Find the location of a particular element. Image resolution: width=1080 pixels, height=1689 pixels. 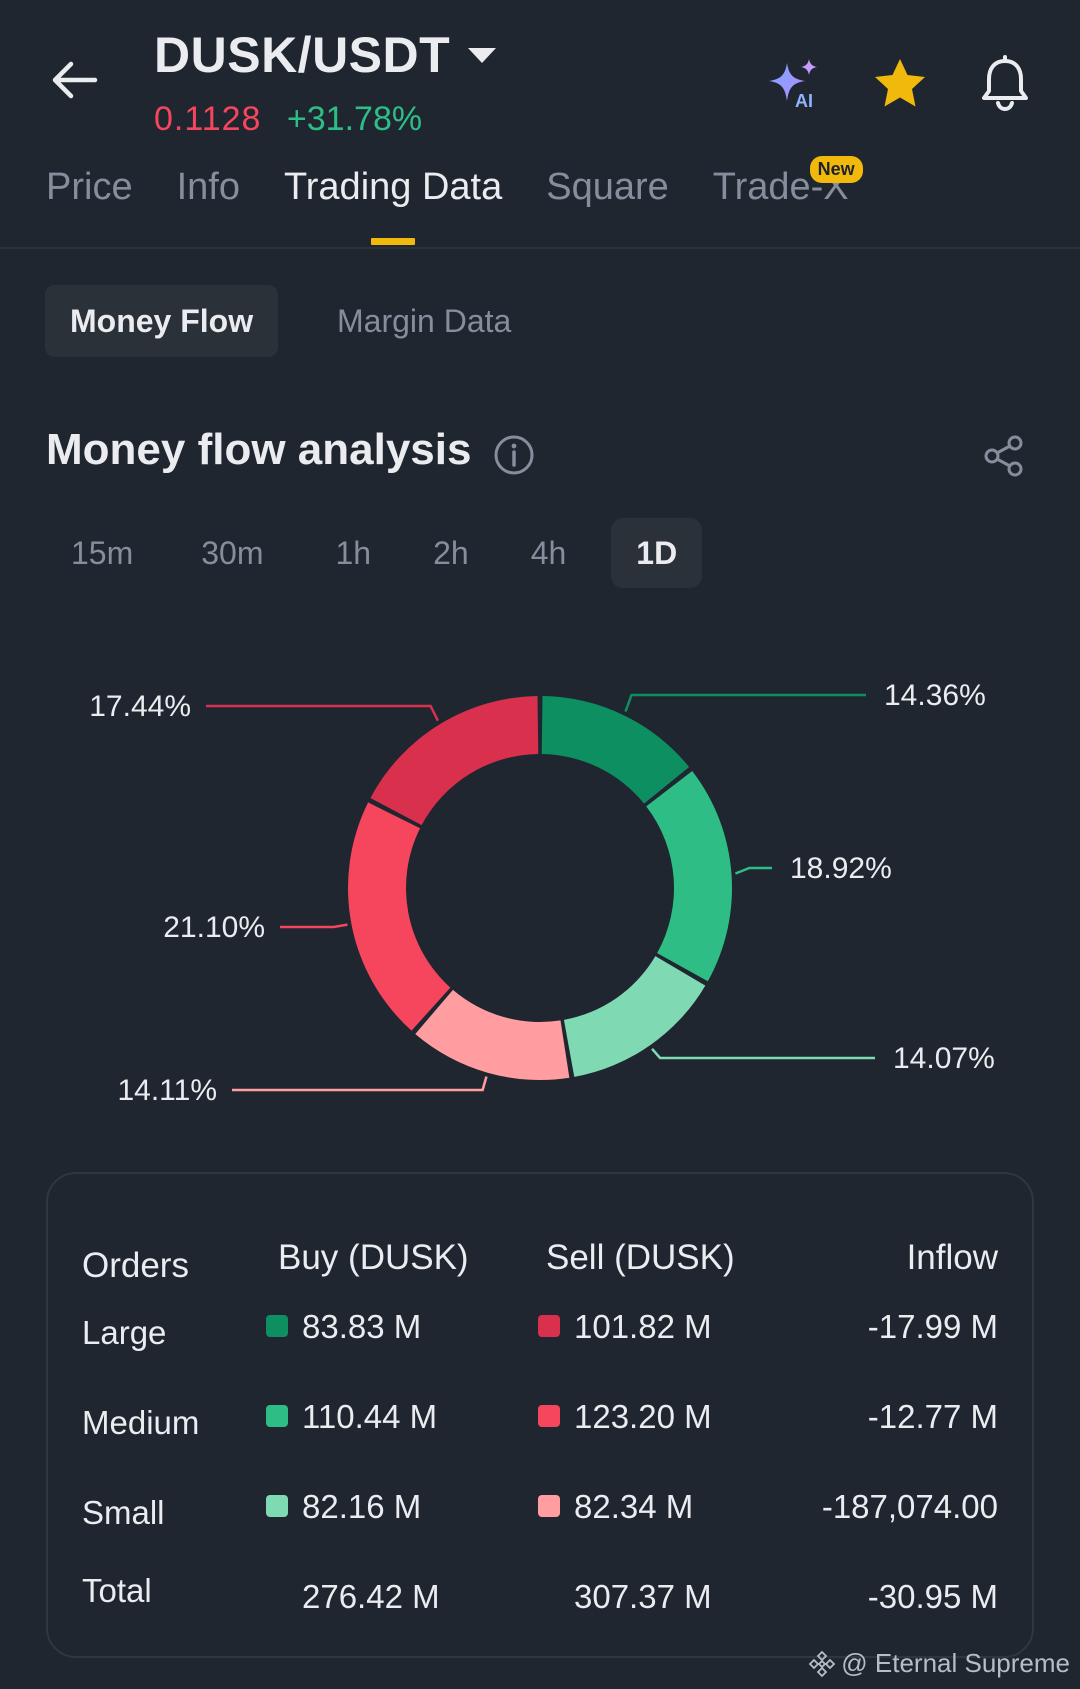

interval-label: 15m is located at coordinates (102, 552).